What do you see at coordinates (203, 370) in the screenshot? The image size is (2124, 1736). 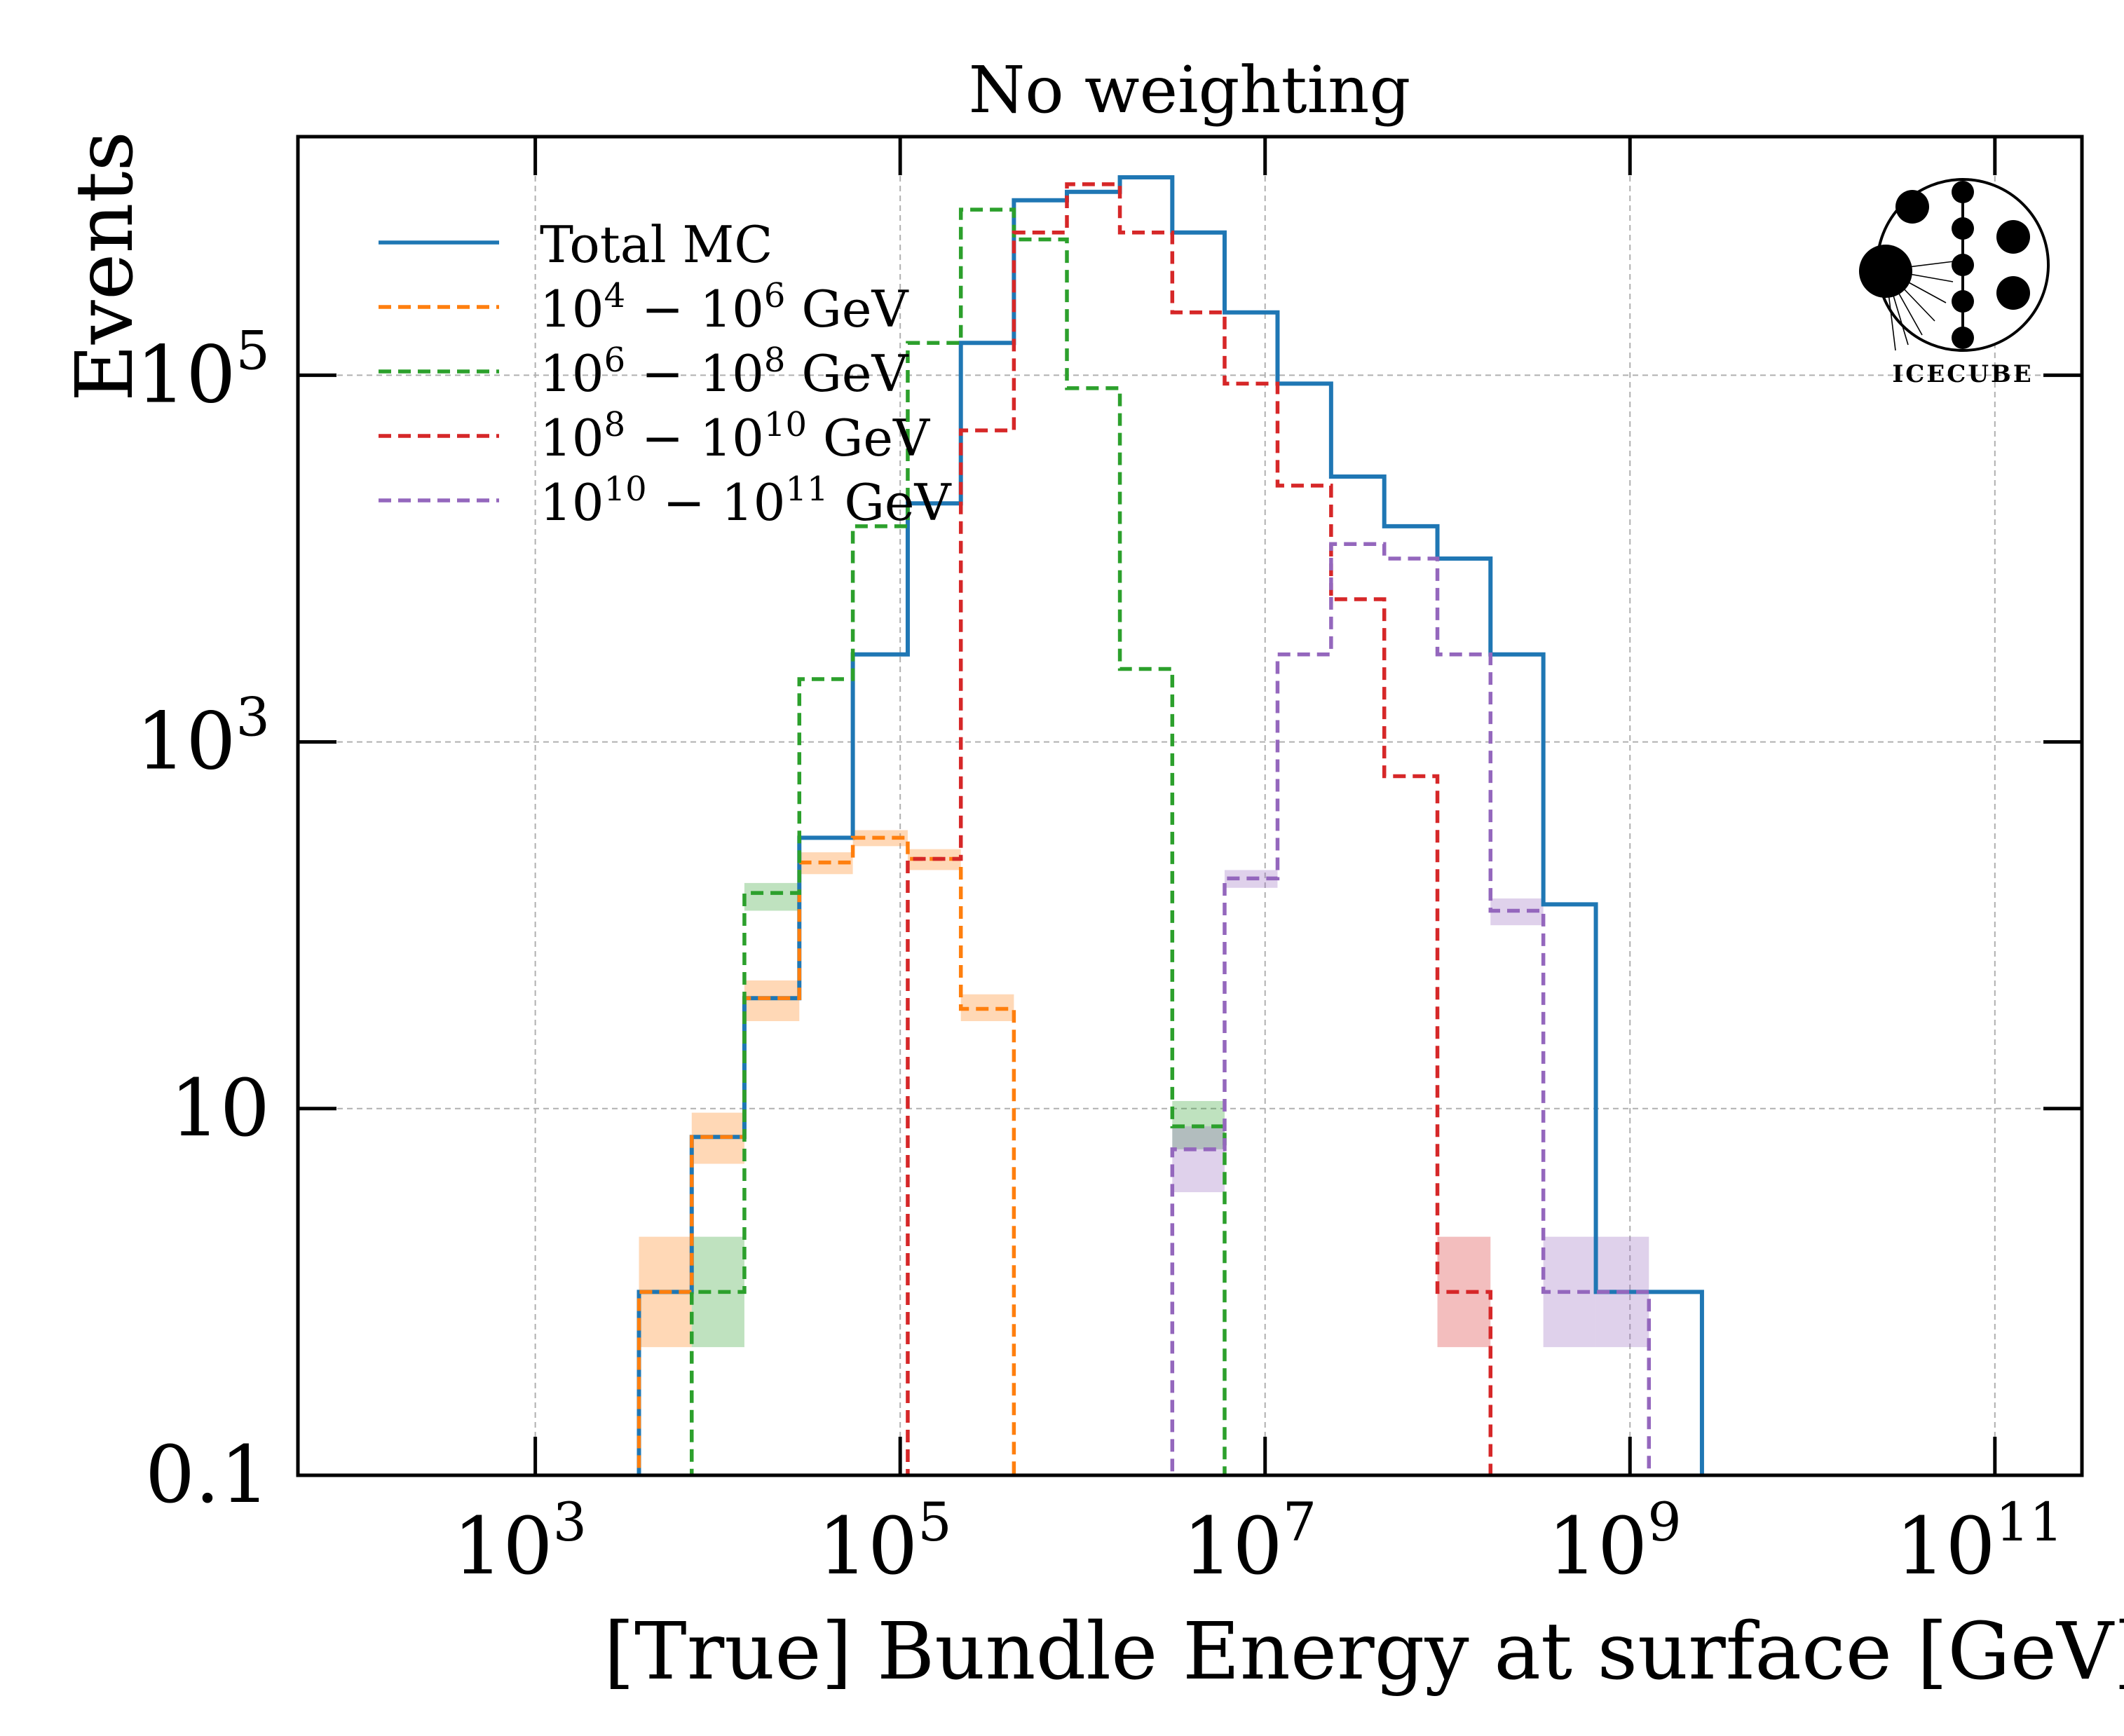 I see `y-tick-label: 10⁵` at bounding box center [203, 370].